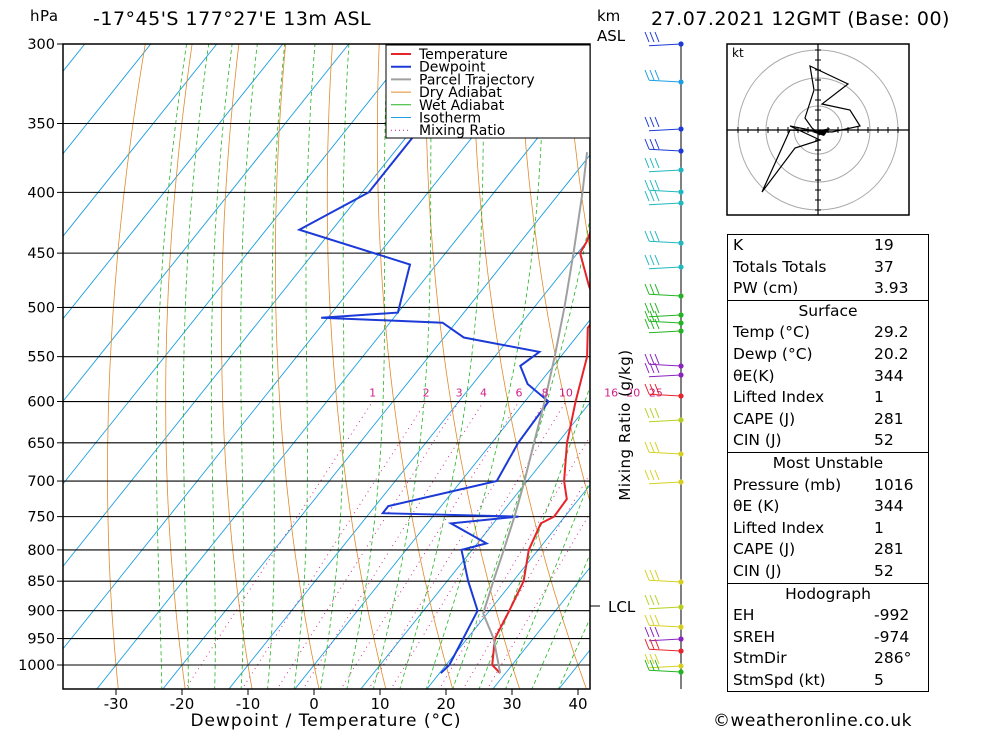 This screenshot has height=733, width=1000. Describe the element at coordinates (879, 397) in the screenshot. I see `surface-li-value: 1` at that location.